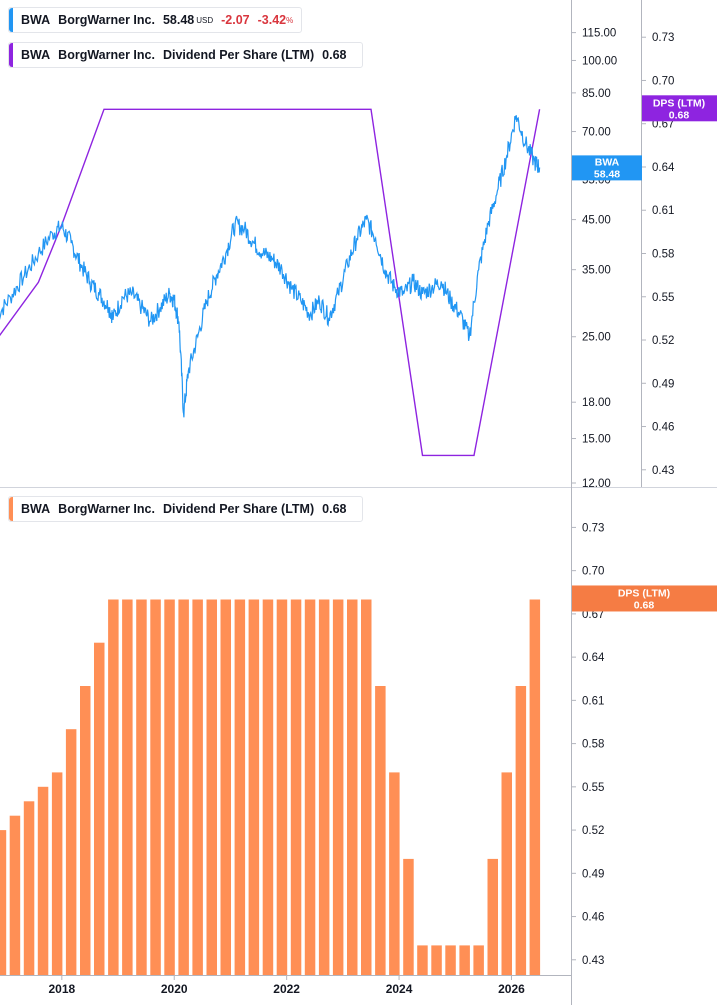  What do you see at coordinates (663, 255) in the screenshot?
I see `dps-tick-label: 0.58` at bounding box center [663, 255].